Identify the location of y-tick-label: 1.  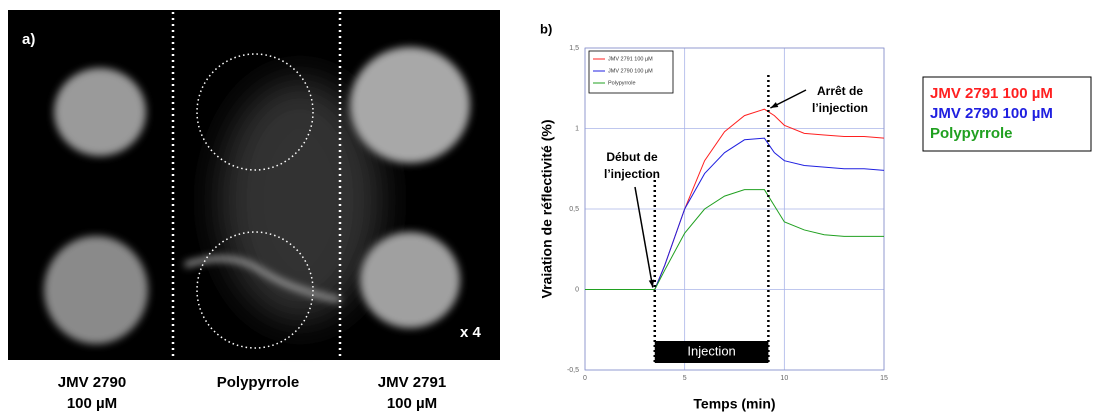
(577, 128).